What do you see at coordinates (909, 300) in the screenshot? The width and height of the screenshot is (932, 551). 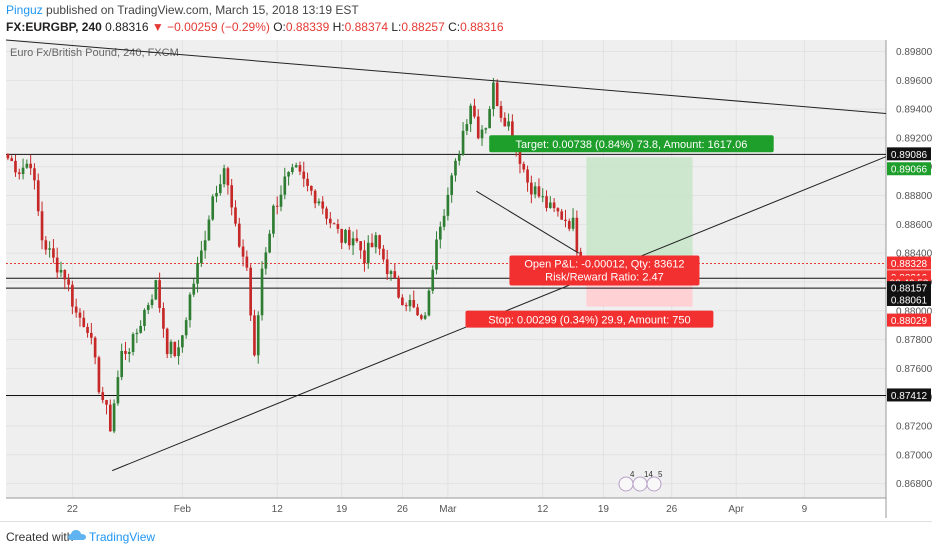 I see `price-level-label: 0.88061` at bounding box center [909, 300].